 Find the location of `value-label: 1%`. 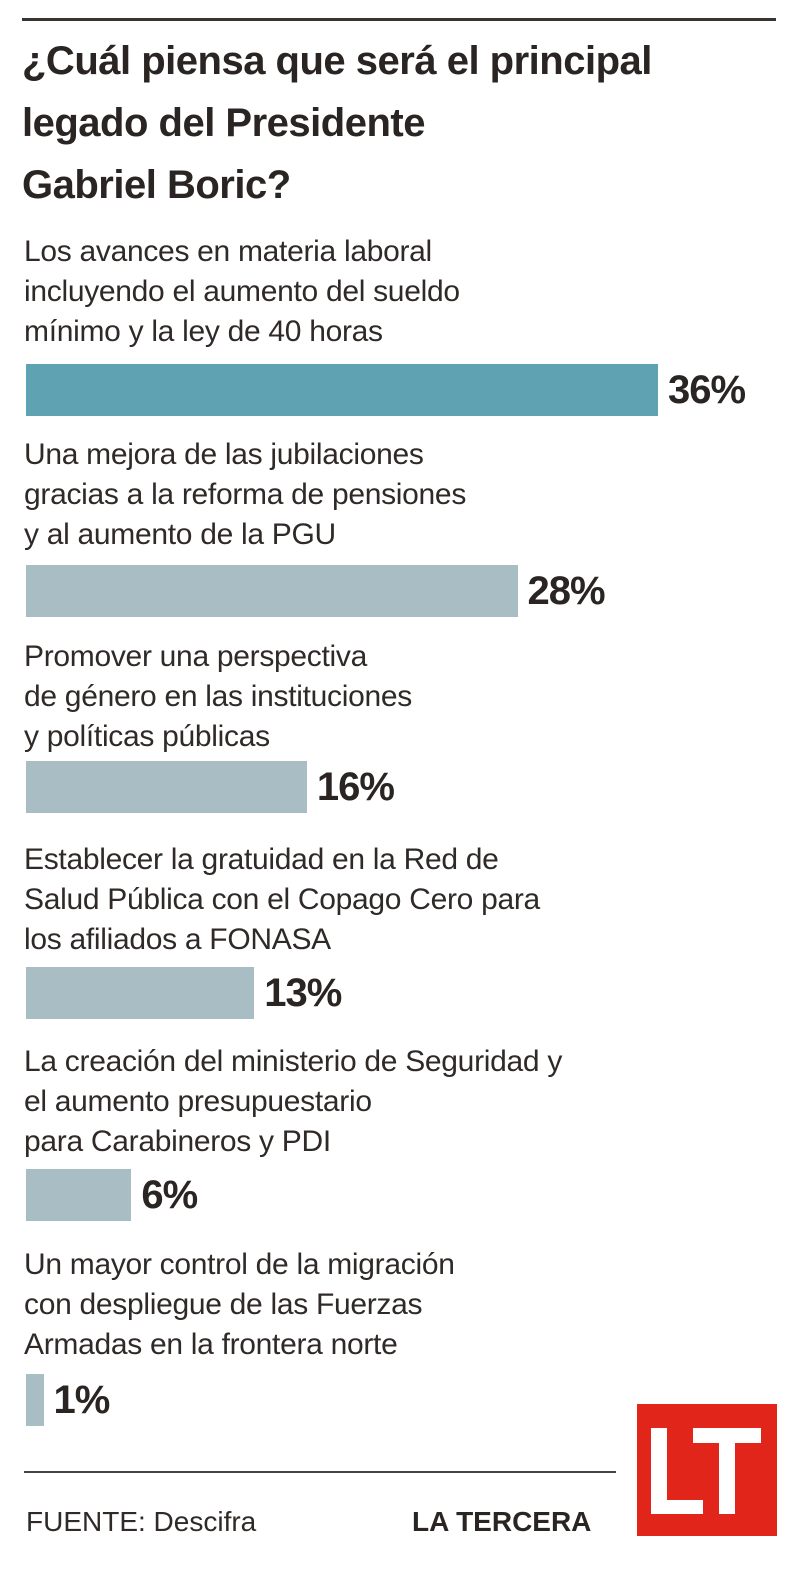

value-label: 1% is located at coordinates (82, 1400).